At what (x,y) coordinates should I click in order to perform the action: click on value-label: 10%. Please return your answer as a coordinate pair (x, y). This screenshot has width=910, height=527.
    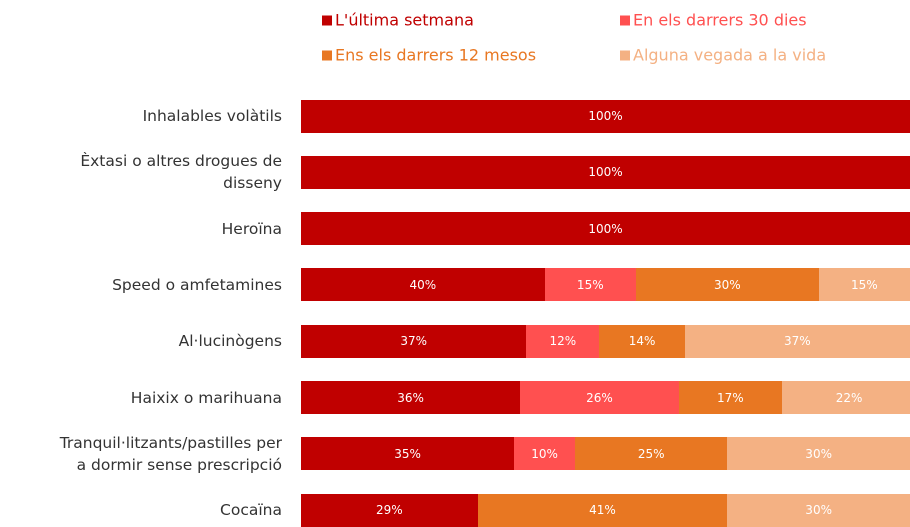
    Looking at the image, I should click on (544, 453).